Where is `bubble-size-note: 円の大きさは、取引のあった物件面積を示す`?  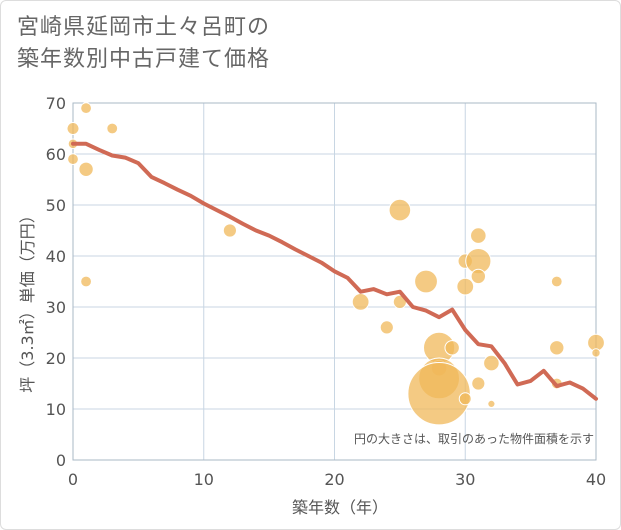
bubble-size-note: 円の大きさは、取引のあった物件面積を示す is located at coordinates (474, 438).